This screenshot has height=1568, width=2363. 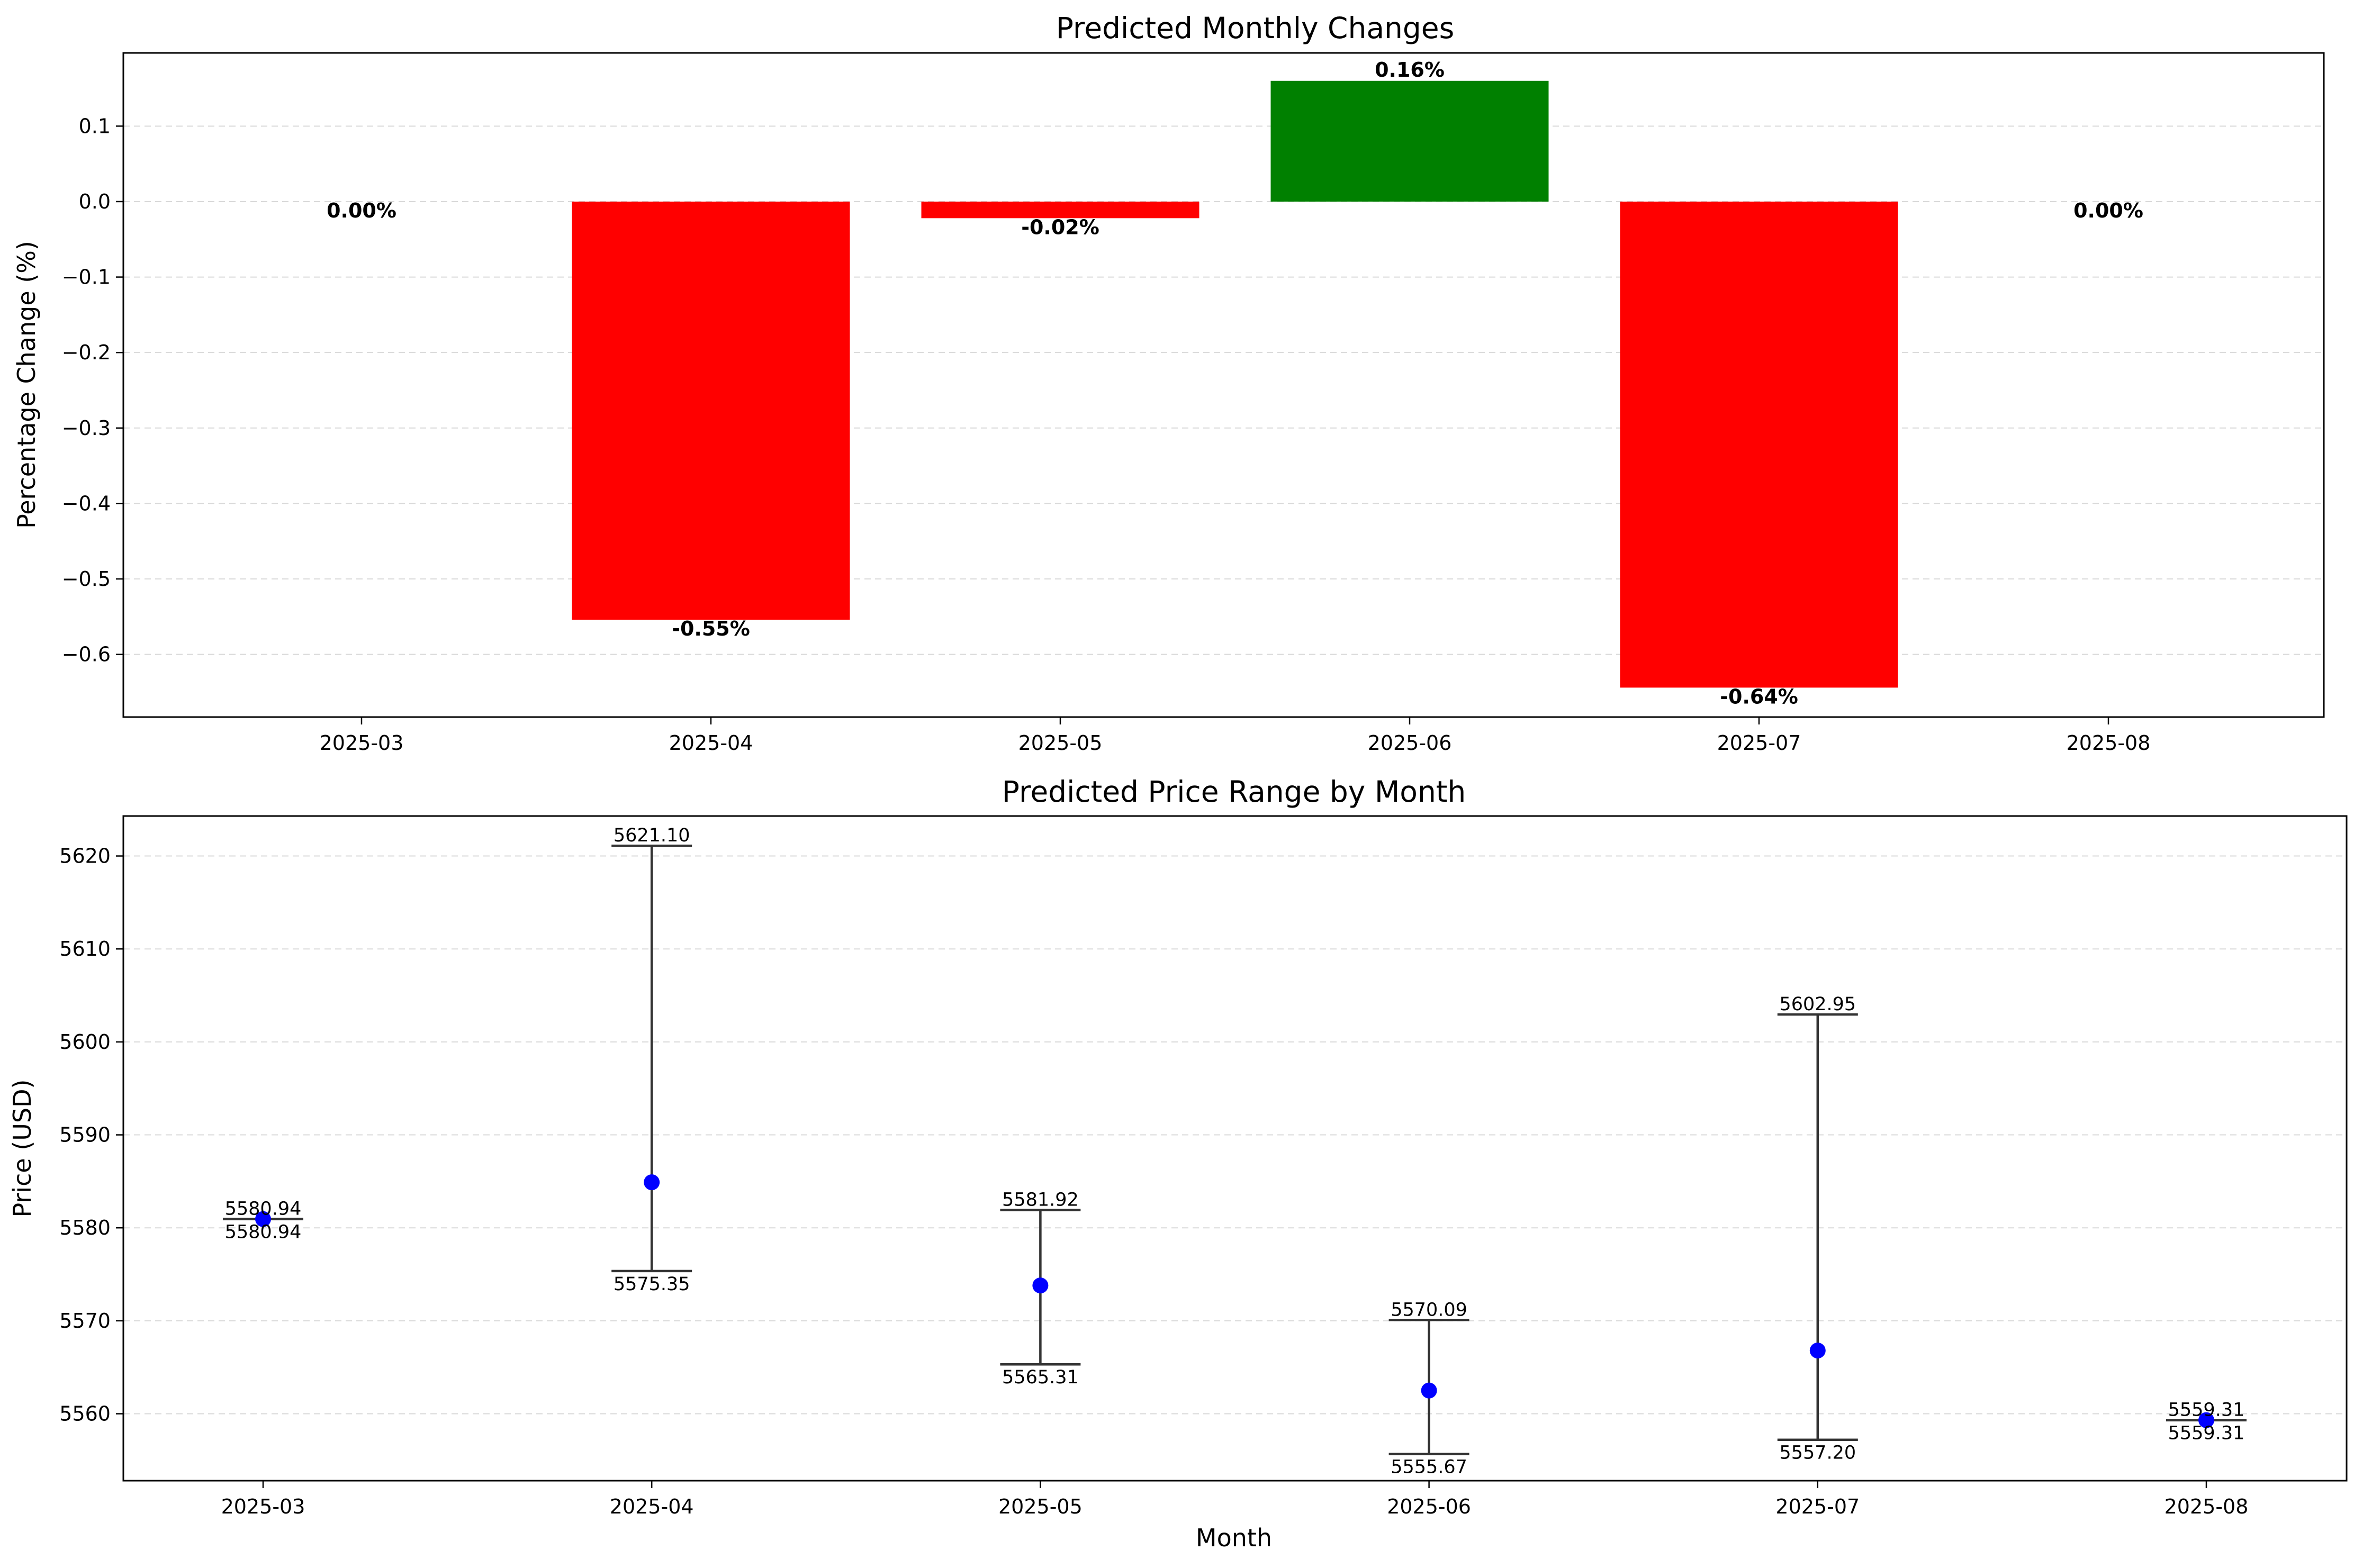 What do you see at coordinates (86, 352) in the screenshot?
I see `y-tick-label: −0.2` at bounding box center [86, 352].